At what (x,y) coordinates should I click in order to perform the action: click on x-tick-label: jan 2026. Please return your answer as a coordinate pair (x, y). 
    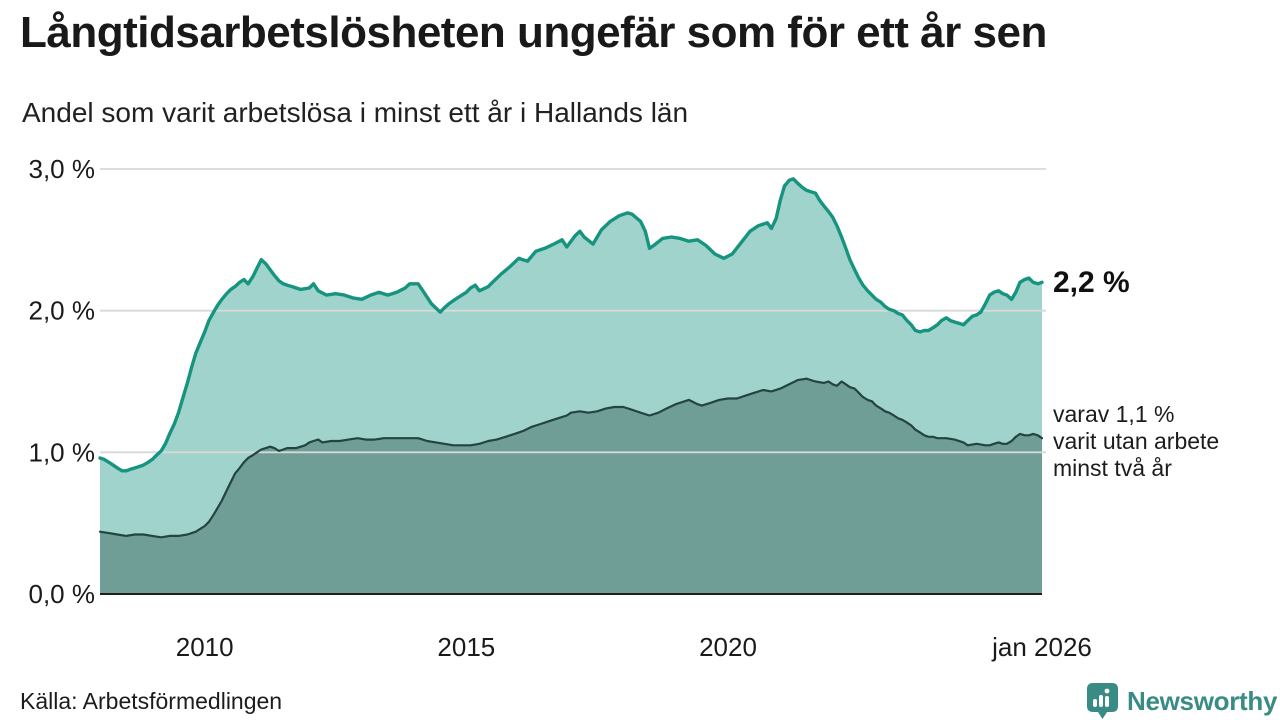
    Looking at the image, I should click on (1041, 647).